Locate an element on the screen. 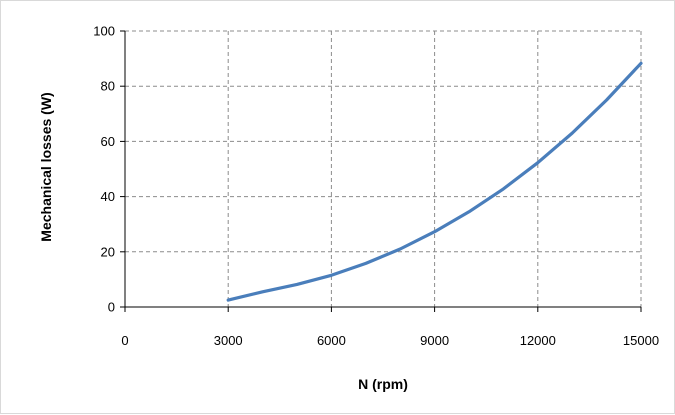 The height and width of the screenshot is (415, 675). x-tick-label: 12000 is located at coordinates (538, 340).